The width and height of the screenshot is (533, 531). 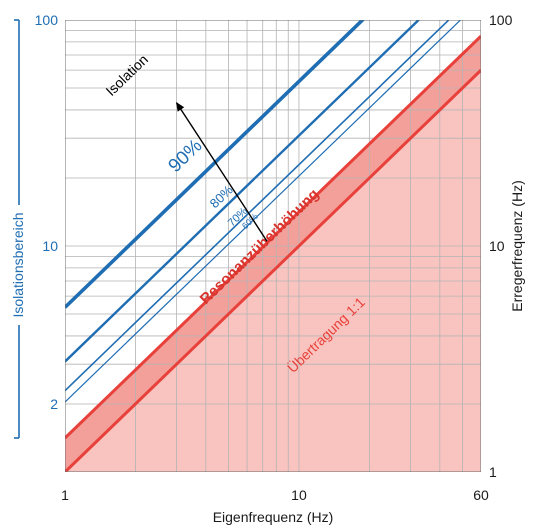 What do you see at coordinates (54, 404) in the screenshot?
I see `y-tick-label-left: 2` at bounding box center [54, 404].